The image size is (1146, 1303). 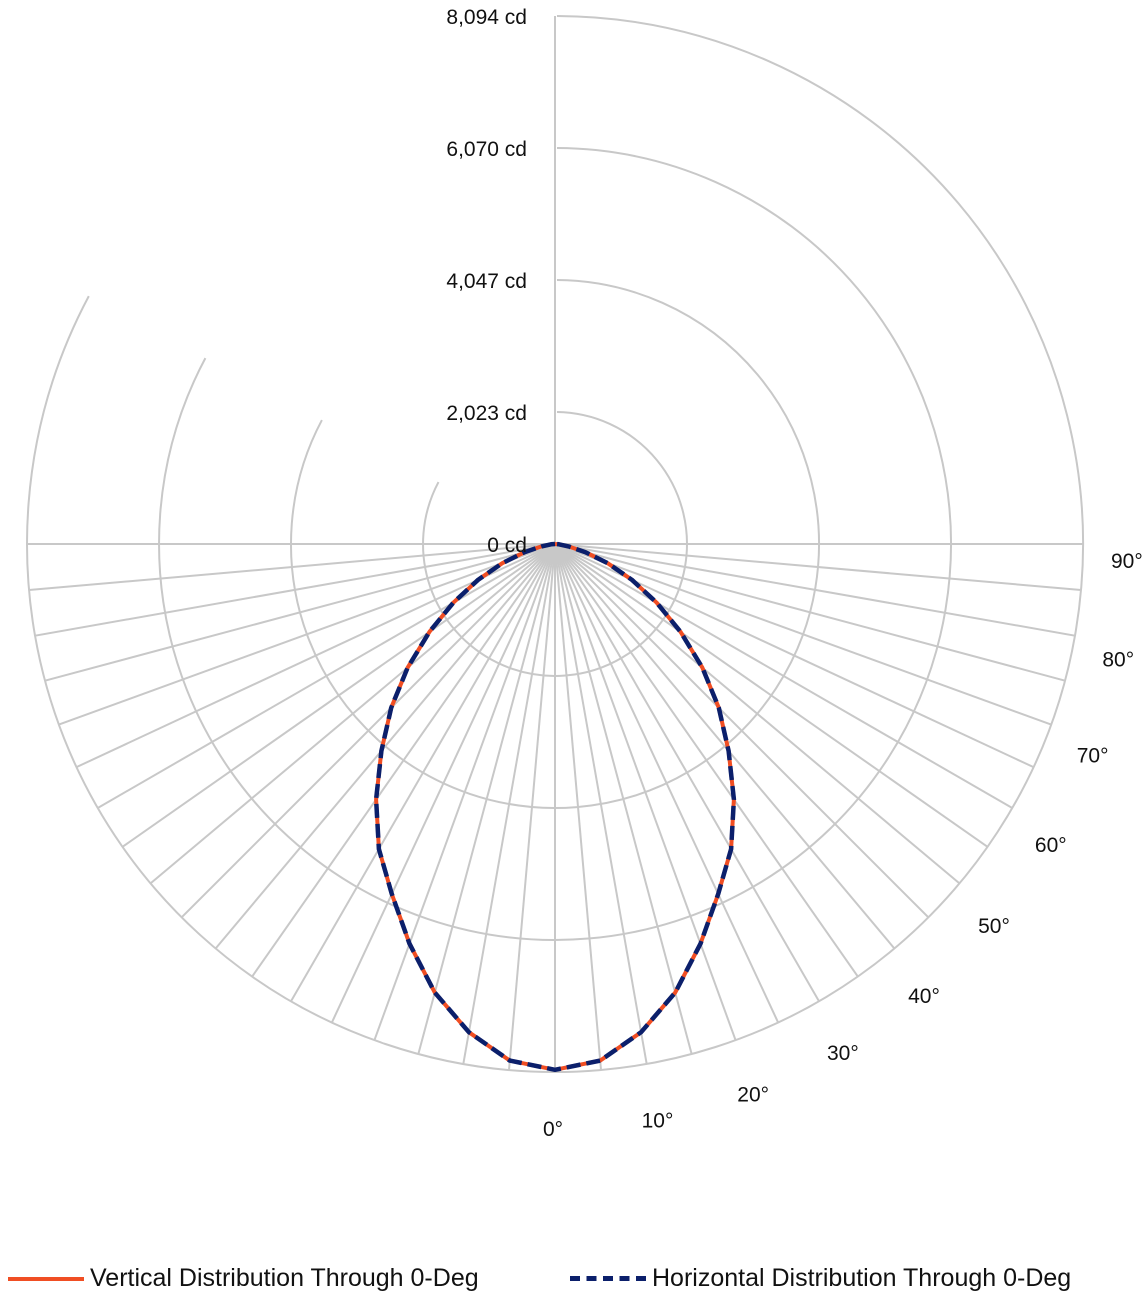 What do you see at coordinates (507, 545) in the screenshot?
I see `radial-tick-label: 0 cd` at bounding box center [507, 545].